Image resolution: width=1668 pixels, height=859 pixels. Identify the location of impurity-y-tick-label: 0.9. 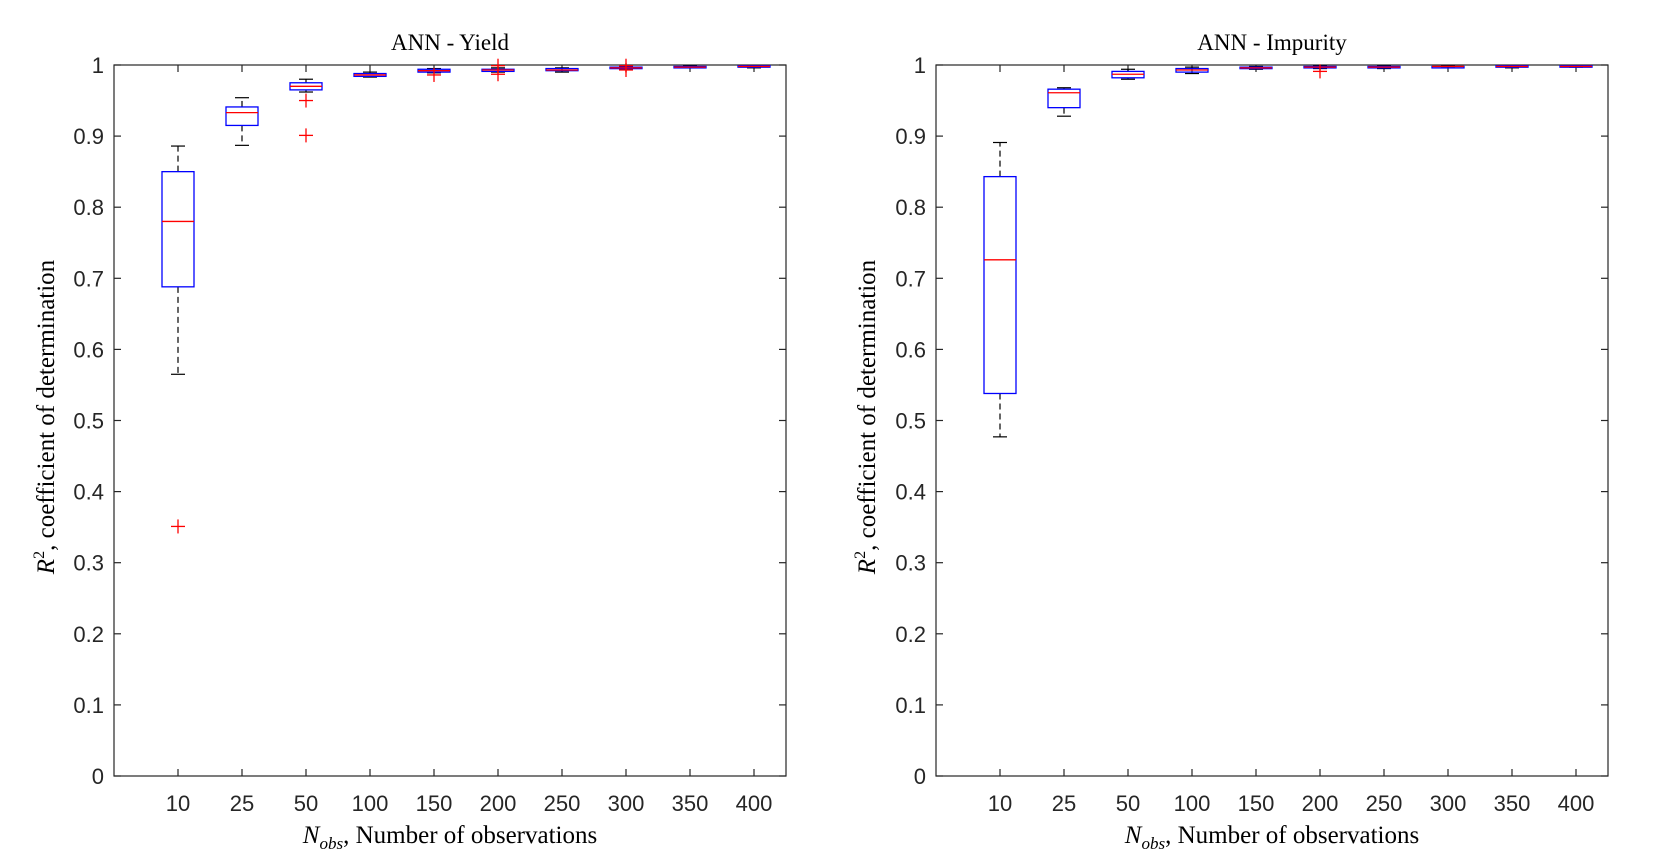
(910, 136).